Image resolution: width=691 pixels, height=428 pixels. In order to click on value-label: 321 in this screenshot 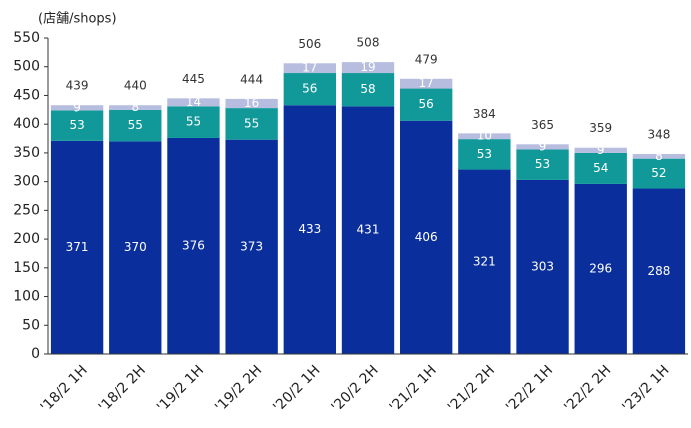, I will do `click(484, 261)`.